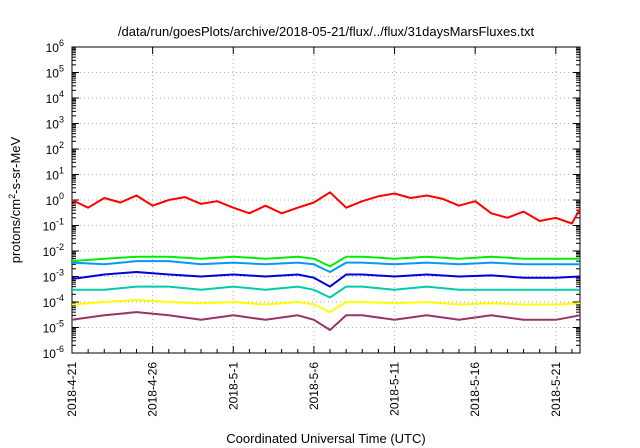  I want to click on y-tick-label: 10⁻⁵, so click(53, 327).